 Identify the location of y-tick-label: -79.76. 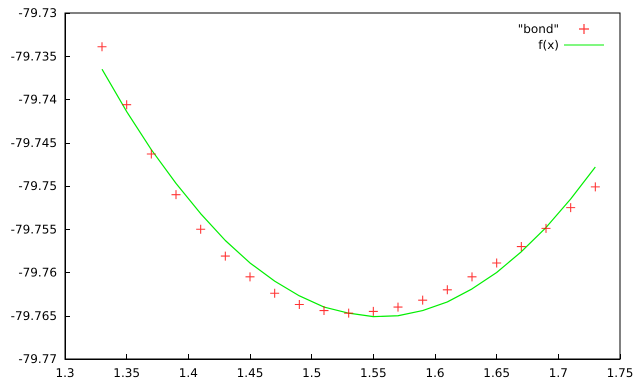
(37, 273).